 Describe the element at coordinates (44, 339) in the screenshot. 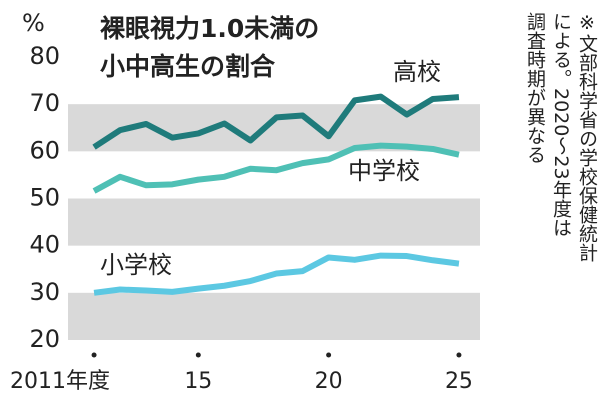

I see `y-tick-label: 20` at that location.